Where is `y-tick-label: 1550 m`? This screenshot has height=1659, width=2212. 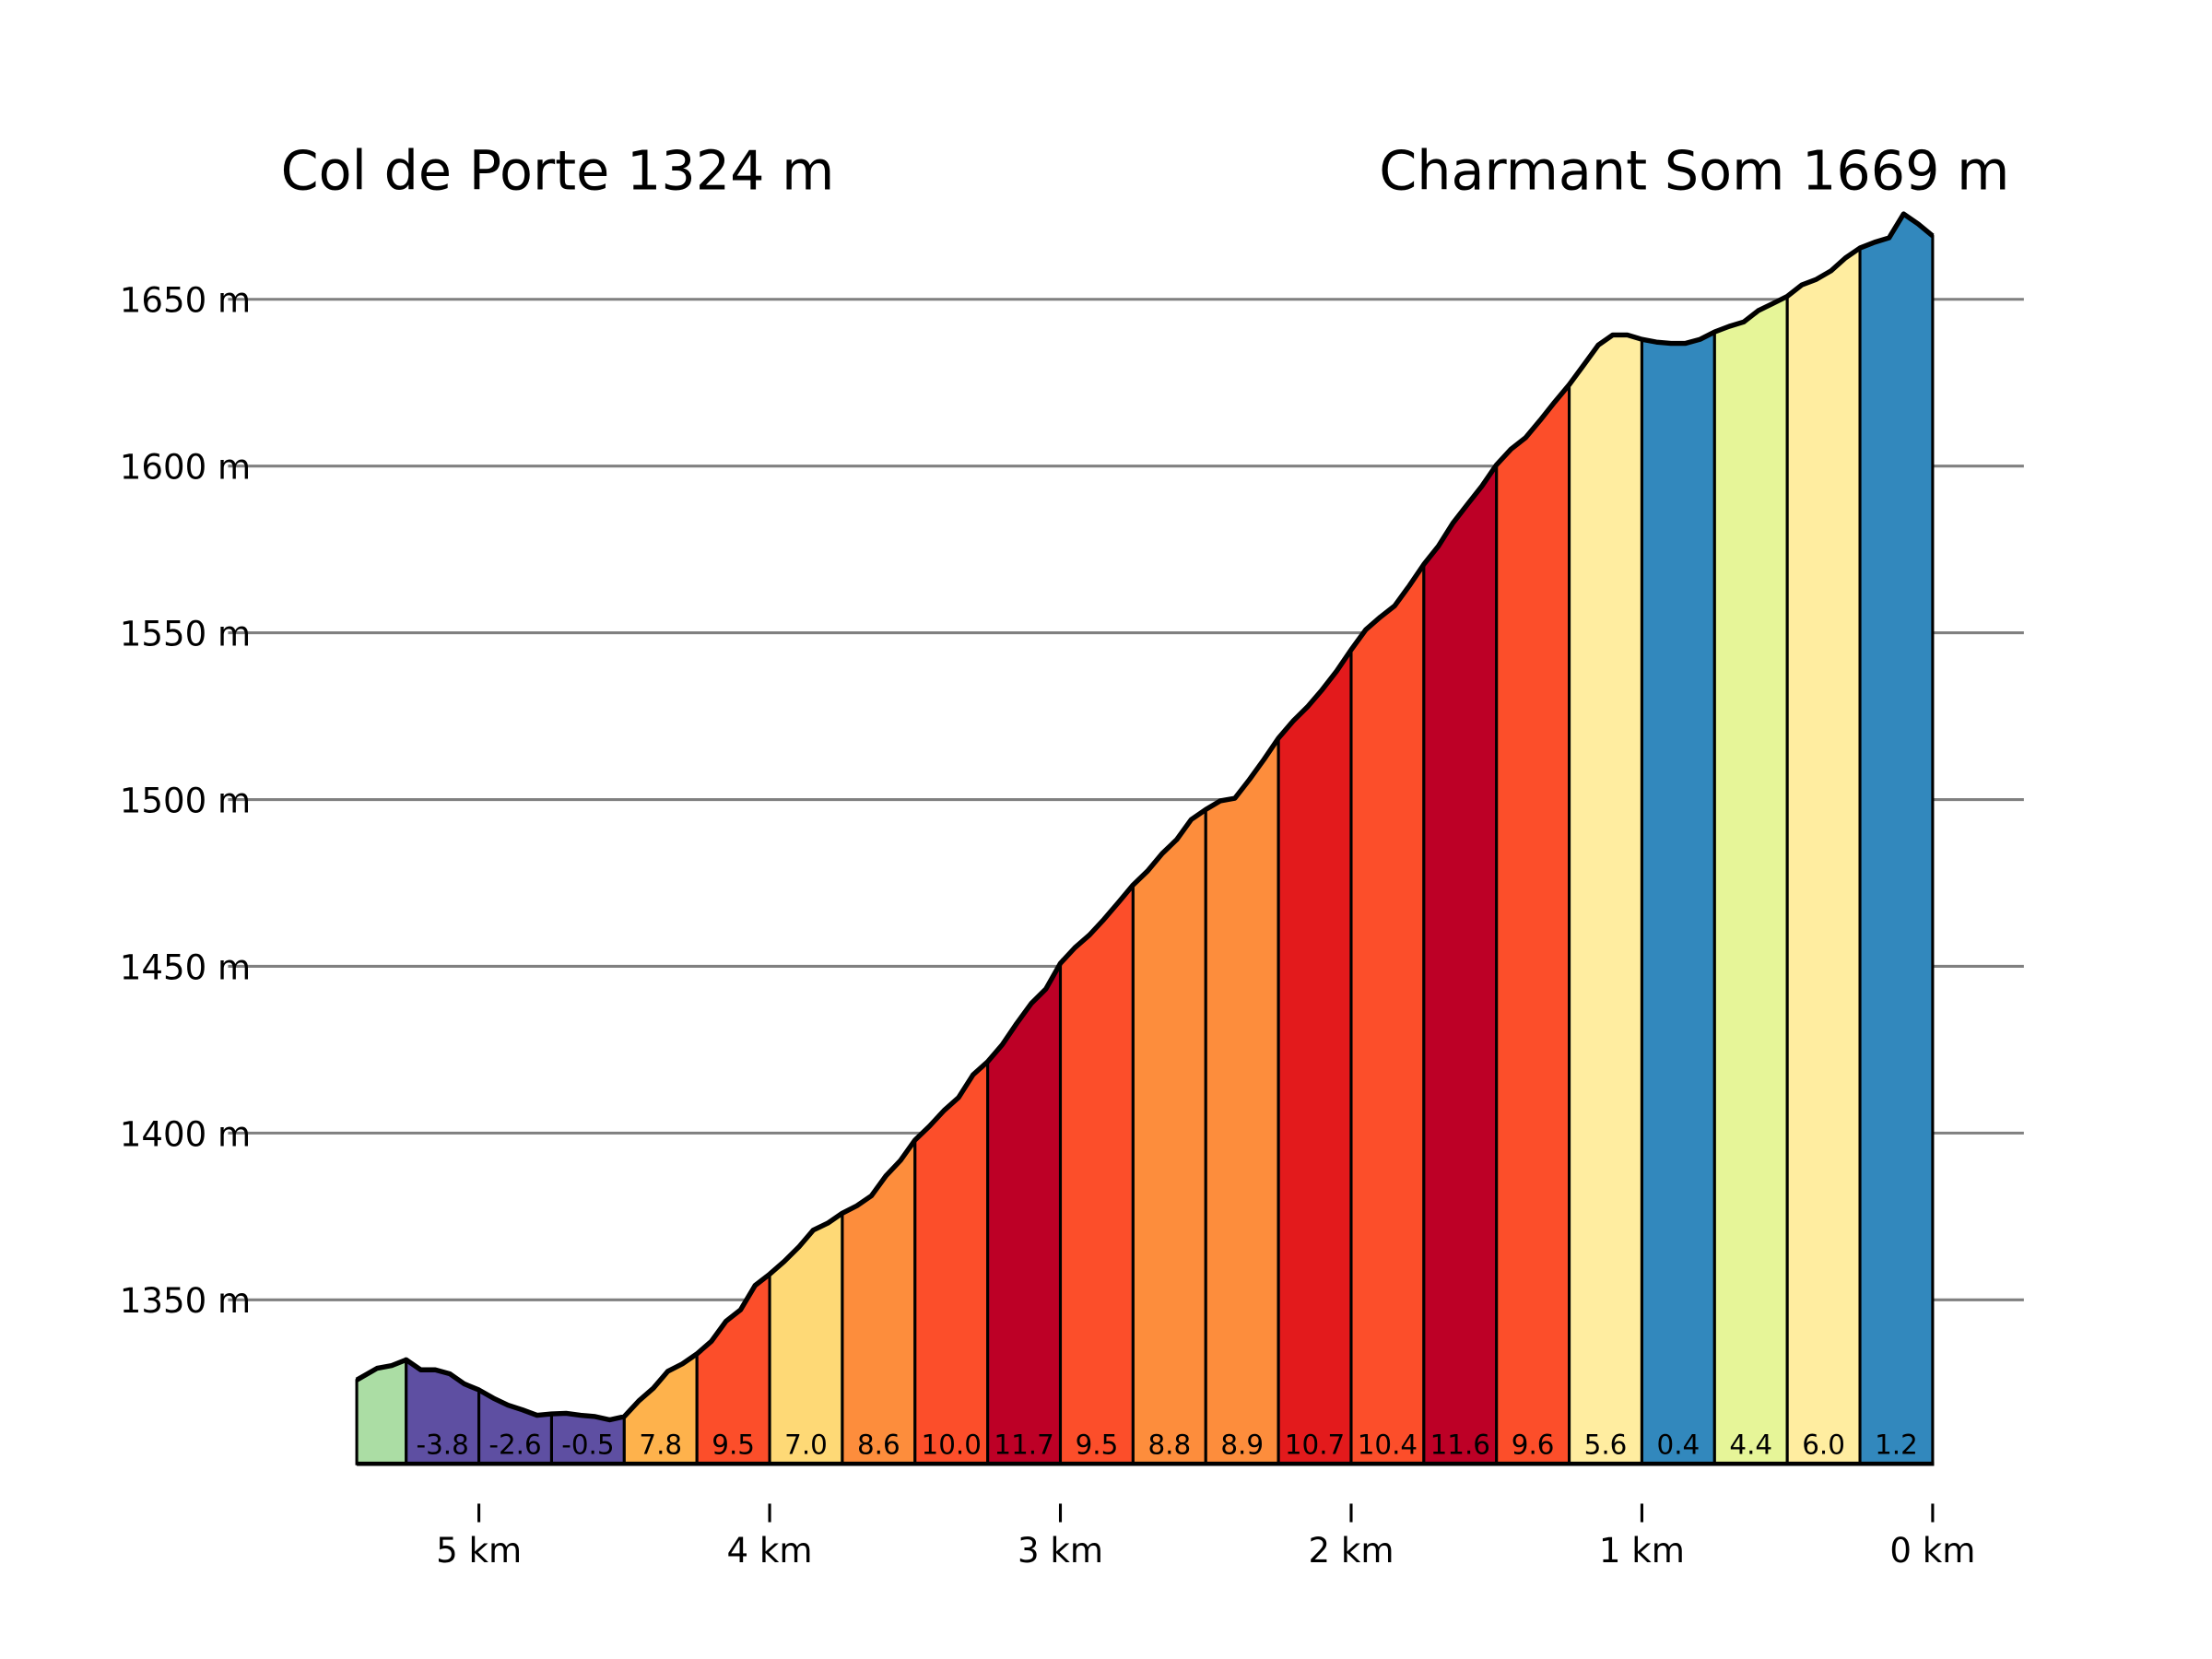 y-tick-label: 1550 m is located at coordinates (185, 634).